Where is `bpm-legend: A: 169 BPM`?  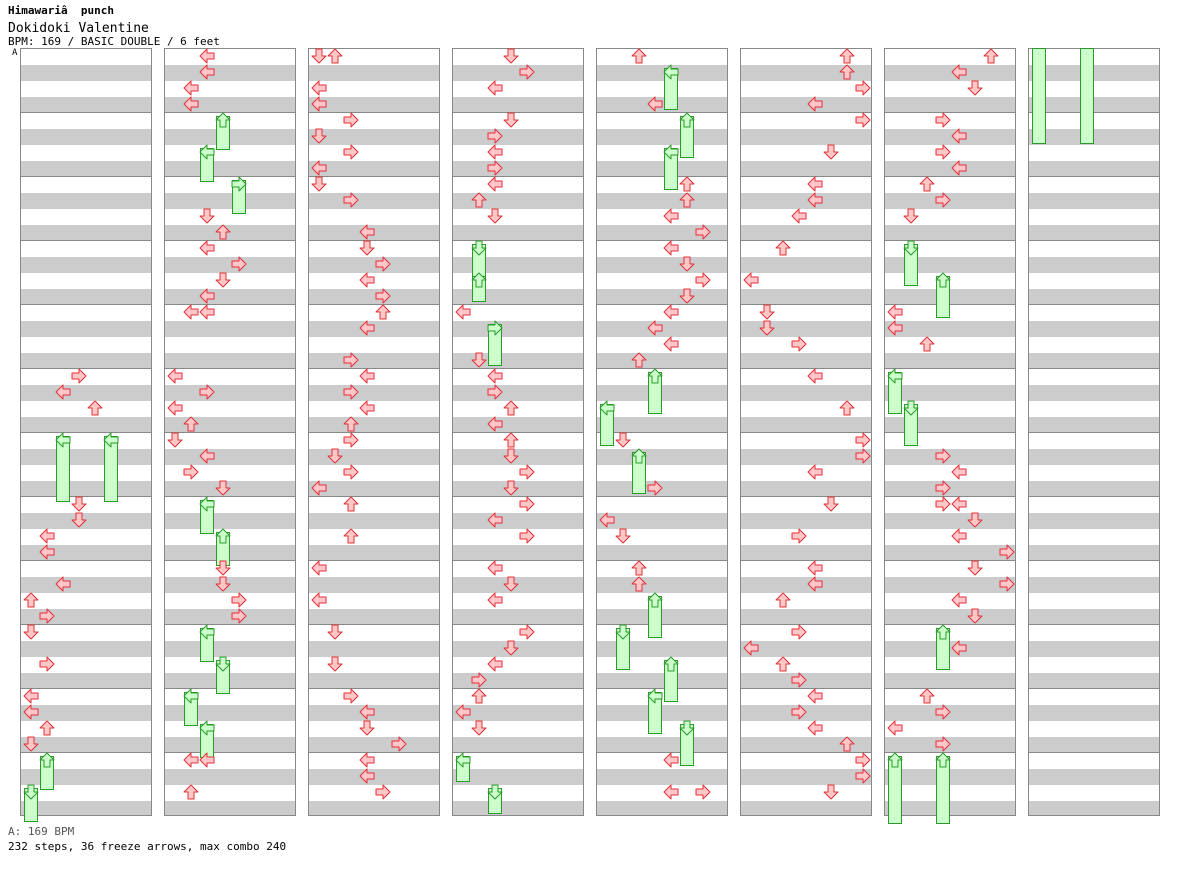
bpm-legend: A: 169 BPM is located at coordinates (41, 831).